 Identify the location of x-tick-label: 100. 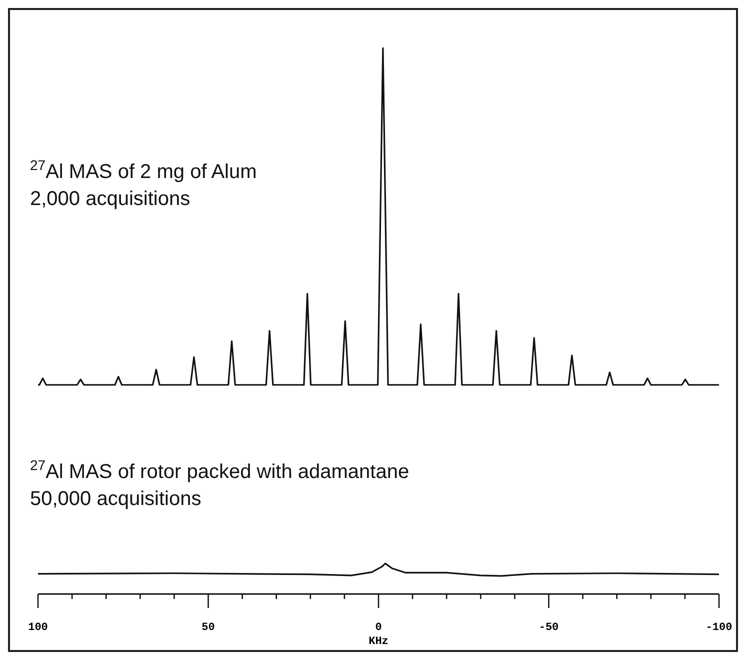
(38, 628).